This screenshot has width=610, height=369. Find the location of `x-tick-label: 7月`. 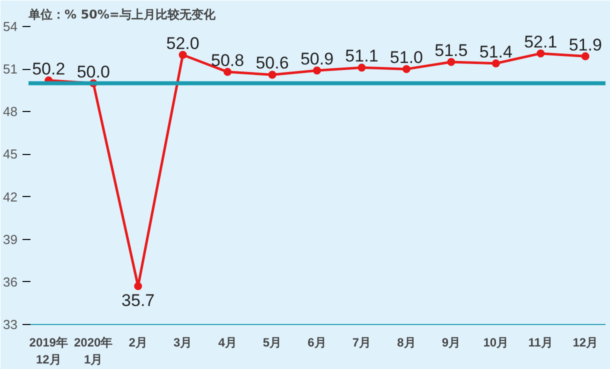

x-tick-label: 7月 is located at coordinates (362, 343).